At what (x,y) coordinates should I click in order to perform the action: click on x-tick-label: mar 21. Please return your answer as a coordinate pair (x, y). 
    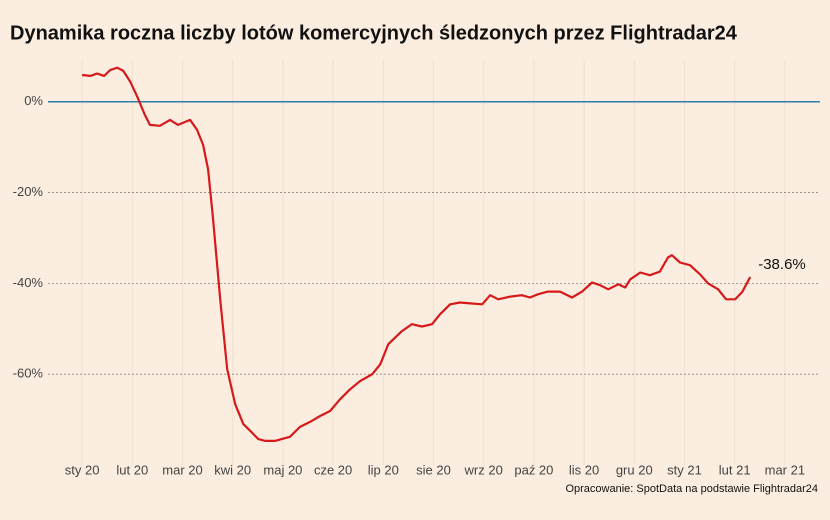
    Looking at the image, I should click on (785, 469).